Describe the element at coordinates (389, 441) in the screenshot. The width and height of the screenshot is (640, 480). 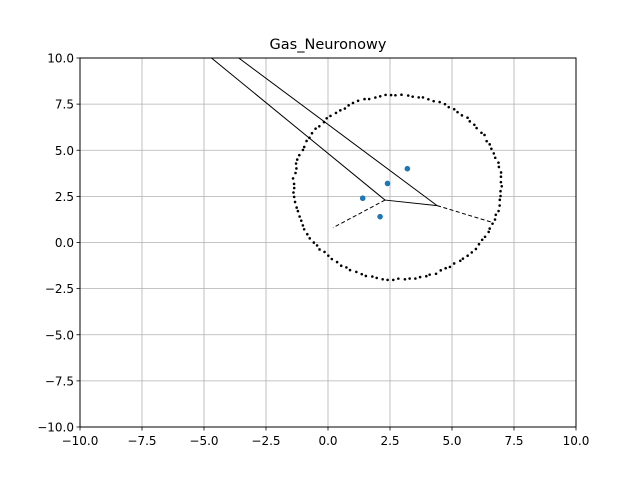
I see `x-tick-label: 2.5` at that location.